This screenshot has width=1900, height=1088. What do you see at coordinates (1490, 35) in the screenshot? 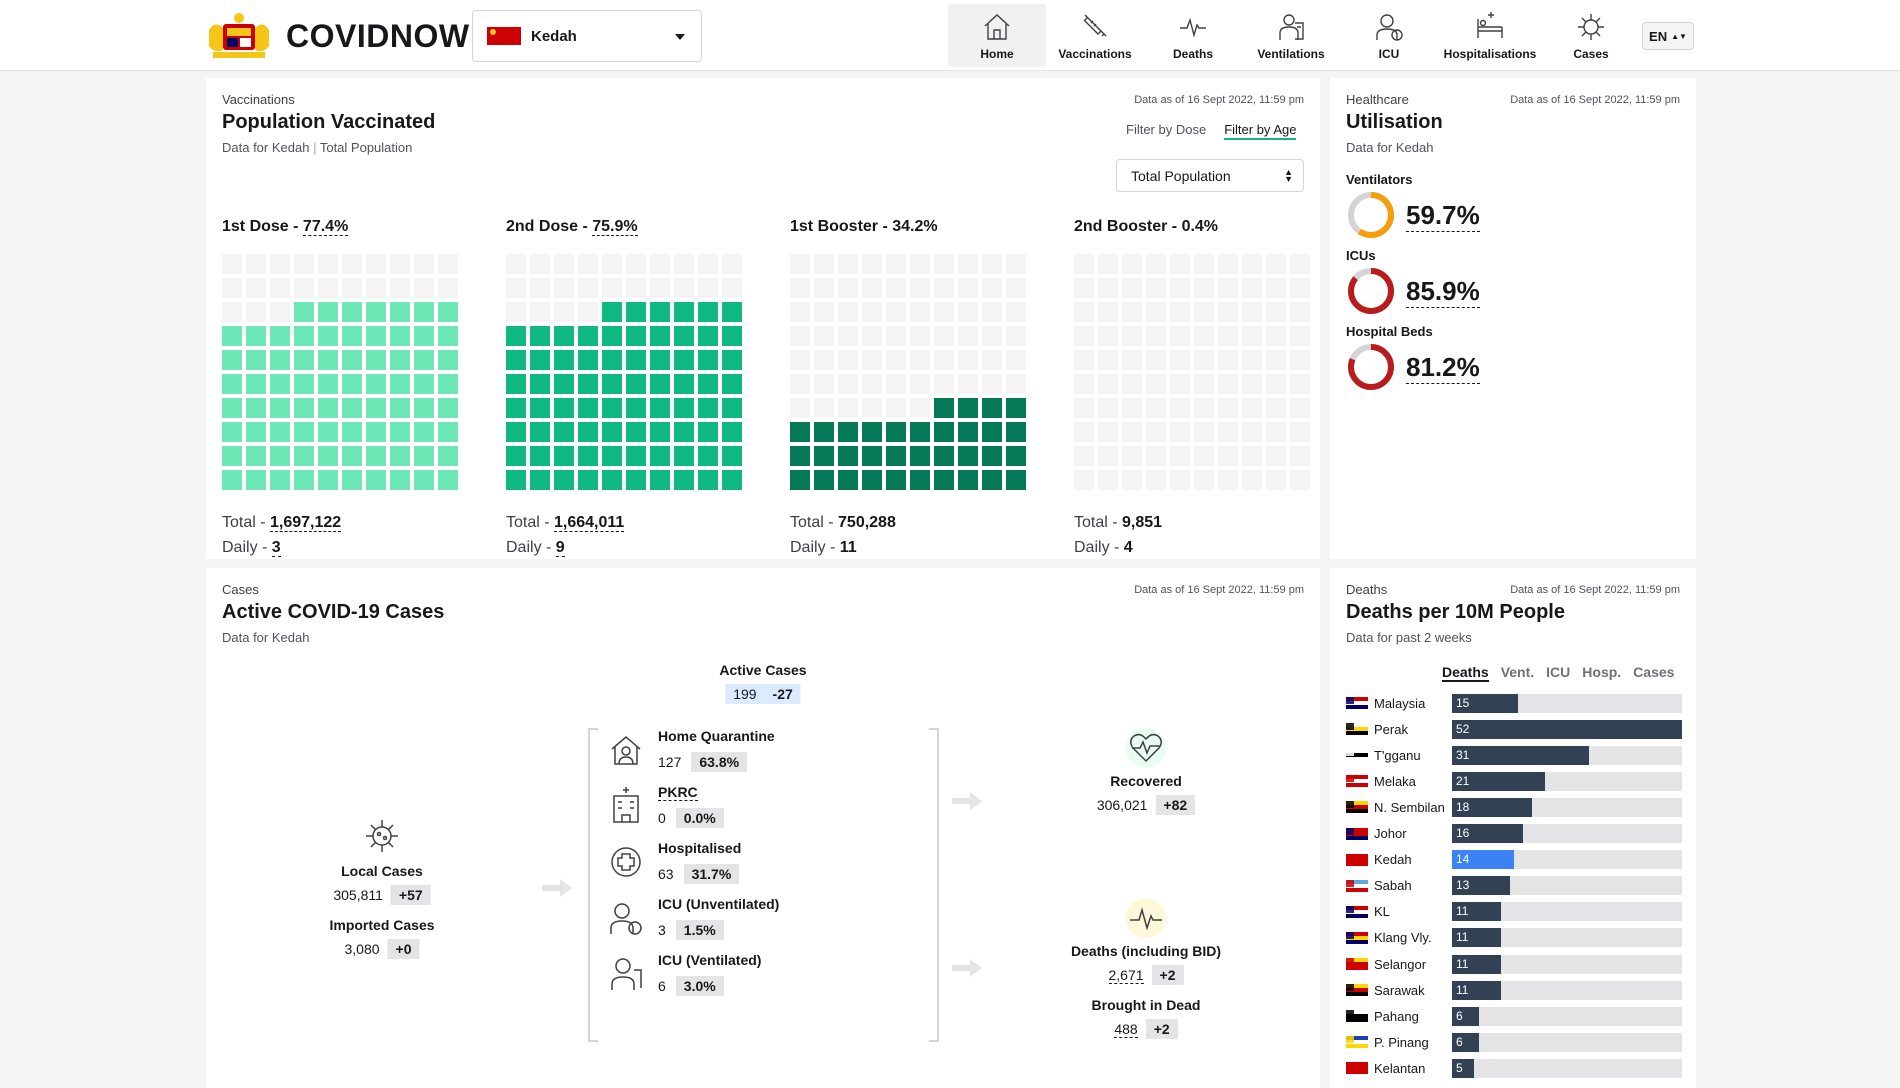
I see `nav-hospitalisations: Hospitalisations` at bounding box center [1490, 35].